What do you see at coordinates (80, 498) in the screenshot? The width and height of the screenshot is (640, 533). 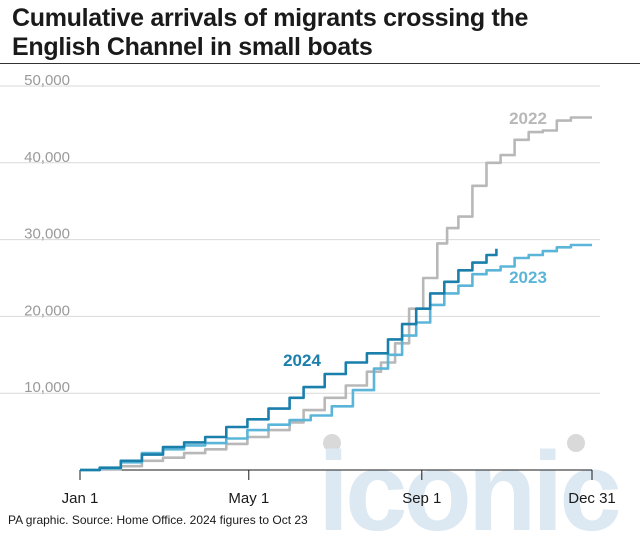 I see `x-tick-label: Jan 1` at bounding box center [80, 498].